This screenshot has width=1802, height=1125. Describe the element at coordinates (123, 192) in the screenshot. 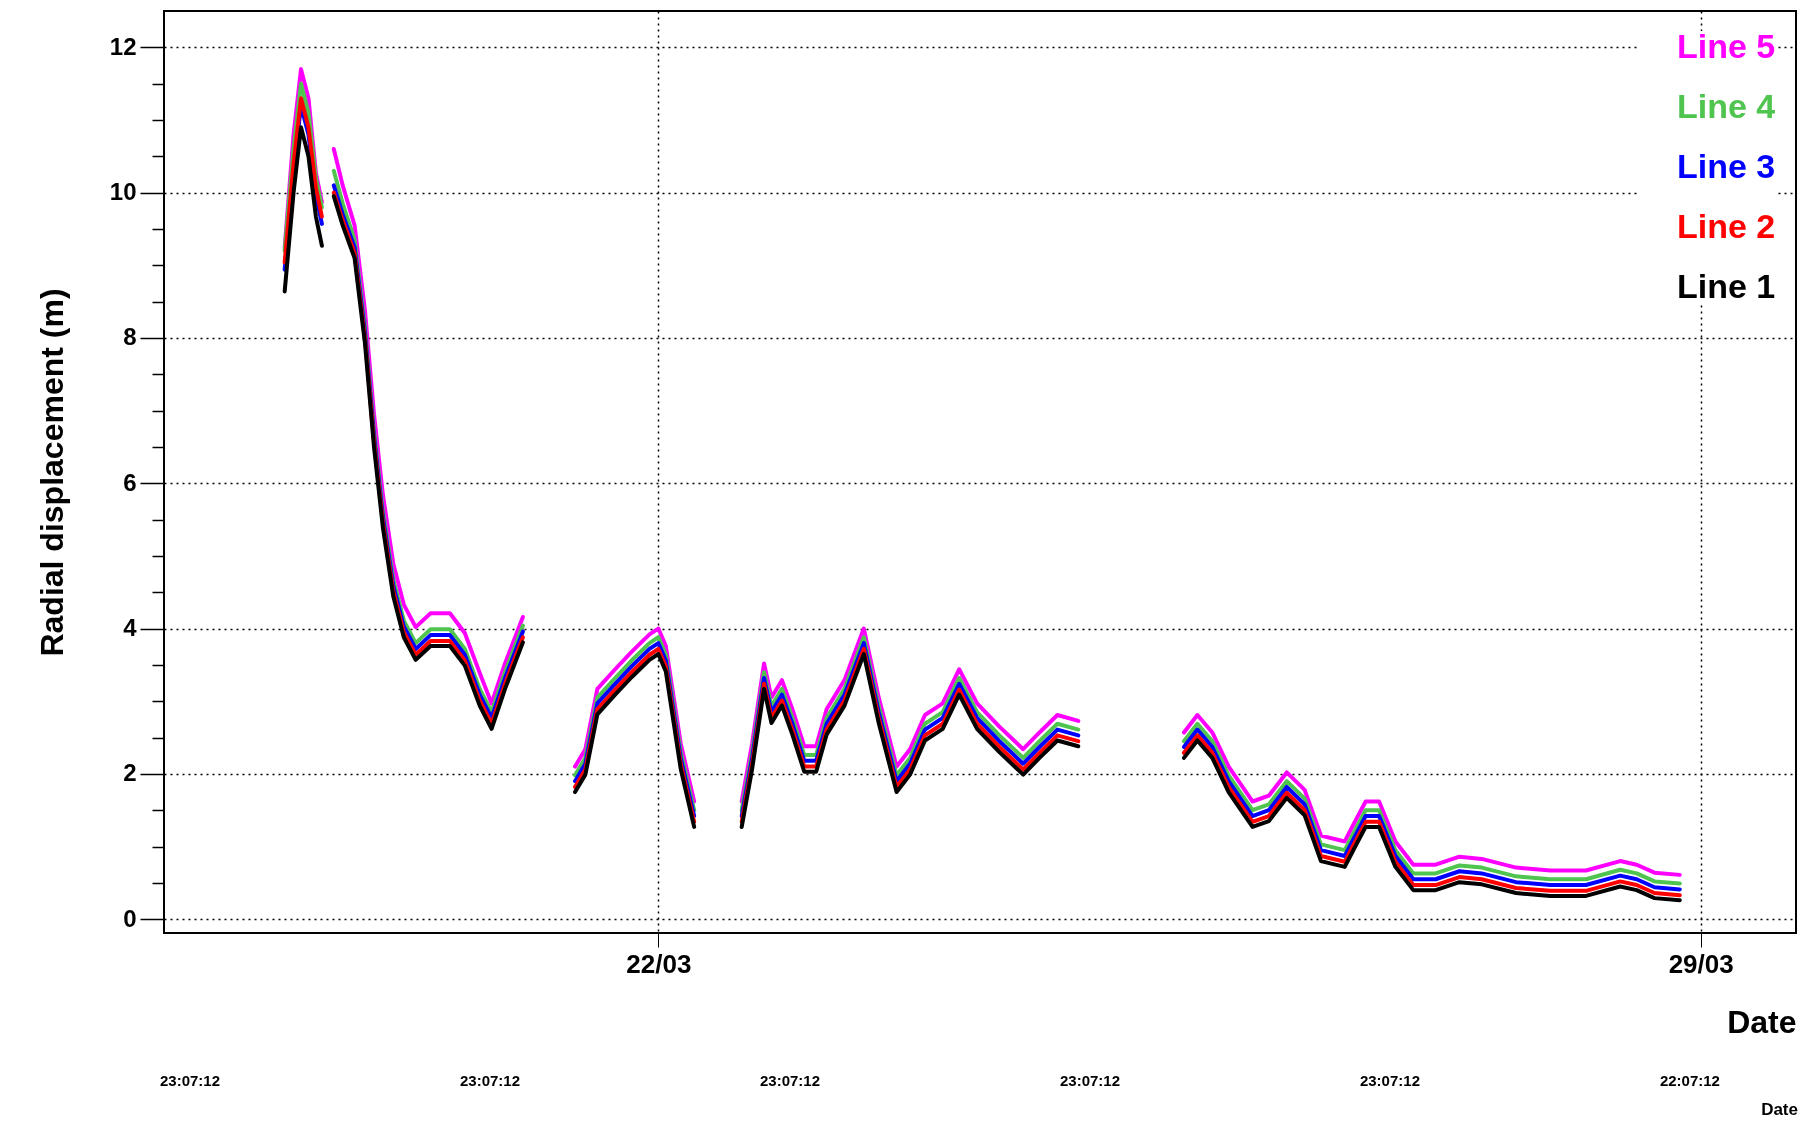

I see `y-tick-label: 10` at that location.